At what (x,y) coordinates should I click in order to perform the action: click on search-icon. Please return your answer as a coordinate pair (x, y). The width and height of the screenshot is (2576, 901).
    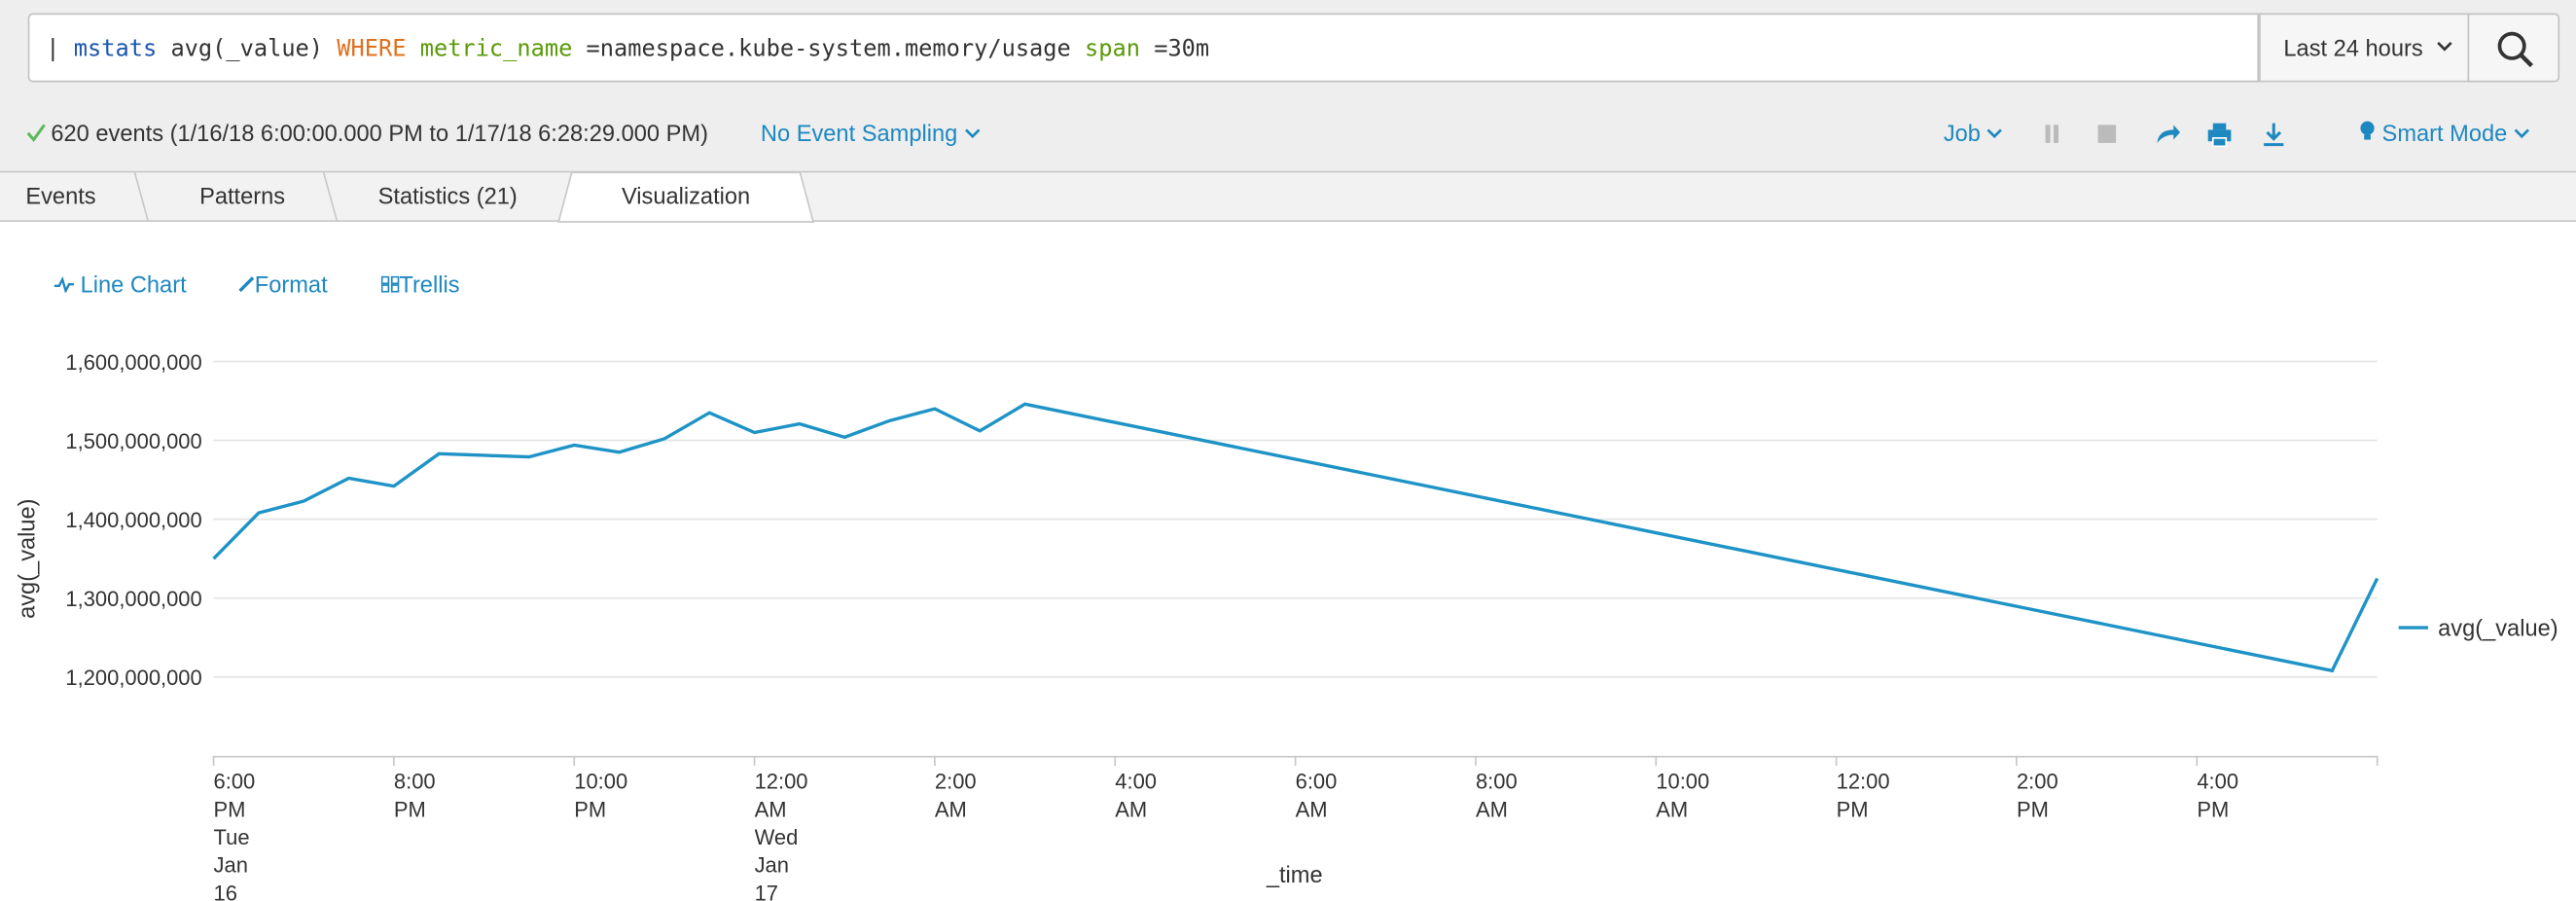
    Looking at the image, I should click on (2515, 50).